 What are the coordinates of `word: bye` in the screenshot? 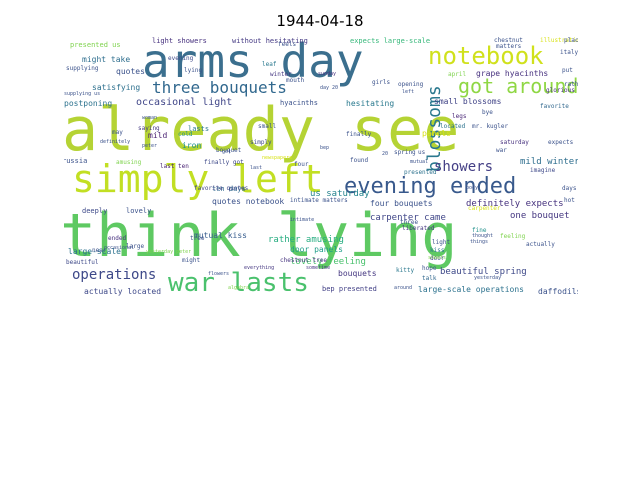 It's located at (487, 112).